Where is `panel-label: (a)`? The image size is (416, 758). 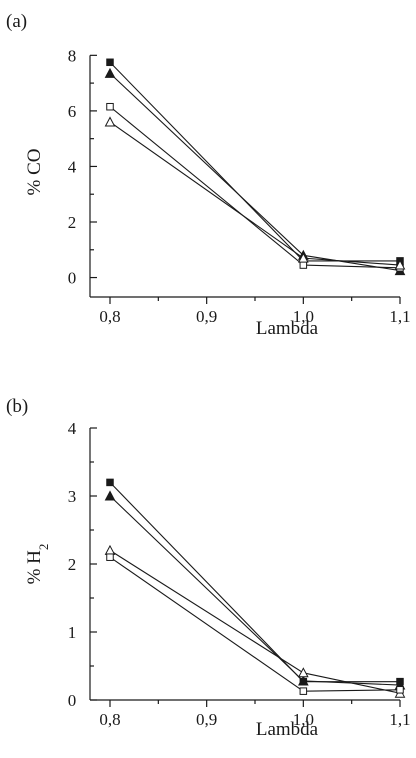 panel-label: (a) is located at coordinates (16, 21).